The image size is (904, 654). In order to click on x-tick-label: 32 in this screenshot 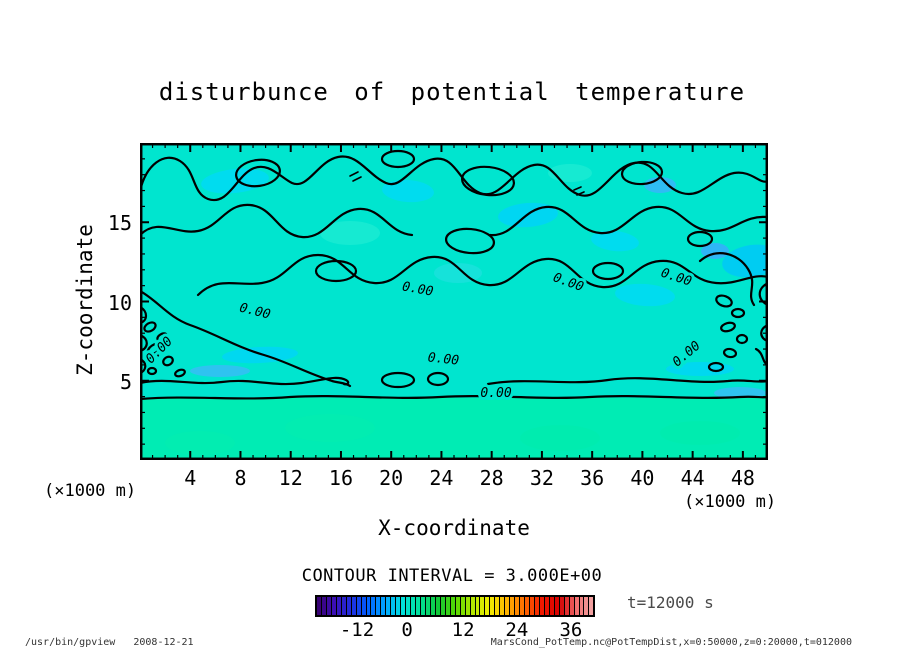, I will do `click(541, 478)`.